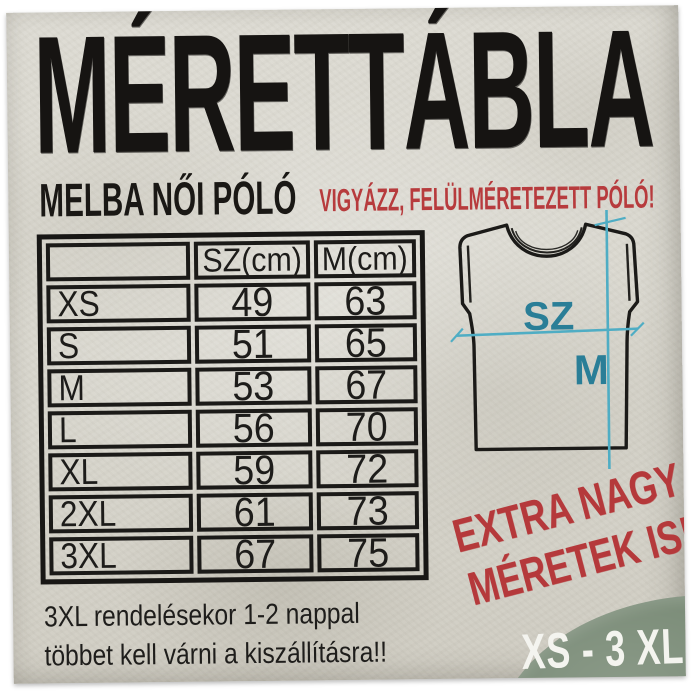 Image resolution: width=700 pixels, height=700 pixels. What do you see at coordinates (637, 329) in the screenshot?
I see `width-dimension-tick-right` at bounding box center [637, 329].